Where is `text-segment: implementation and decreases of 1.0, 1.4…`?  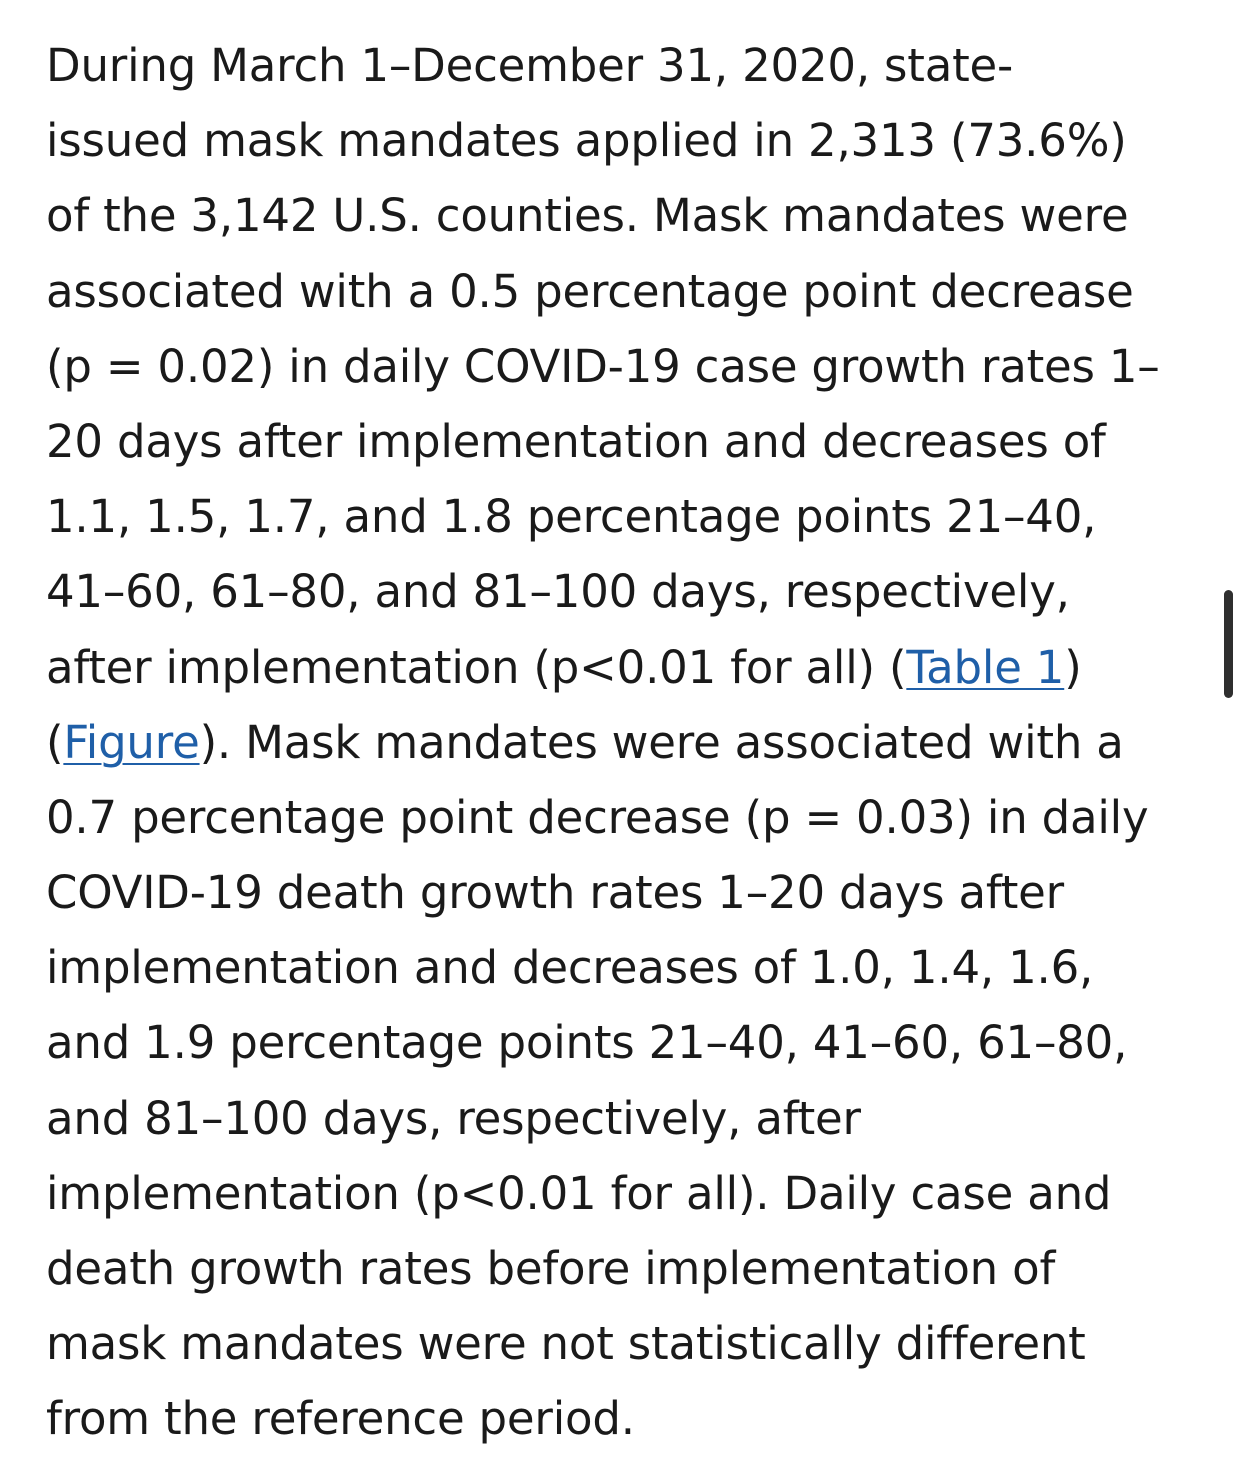 text-segment: implementation and decreases of 1.0, 1.4… is located at coordinates (570, 968).